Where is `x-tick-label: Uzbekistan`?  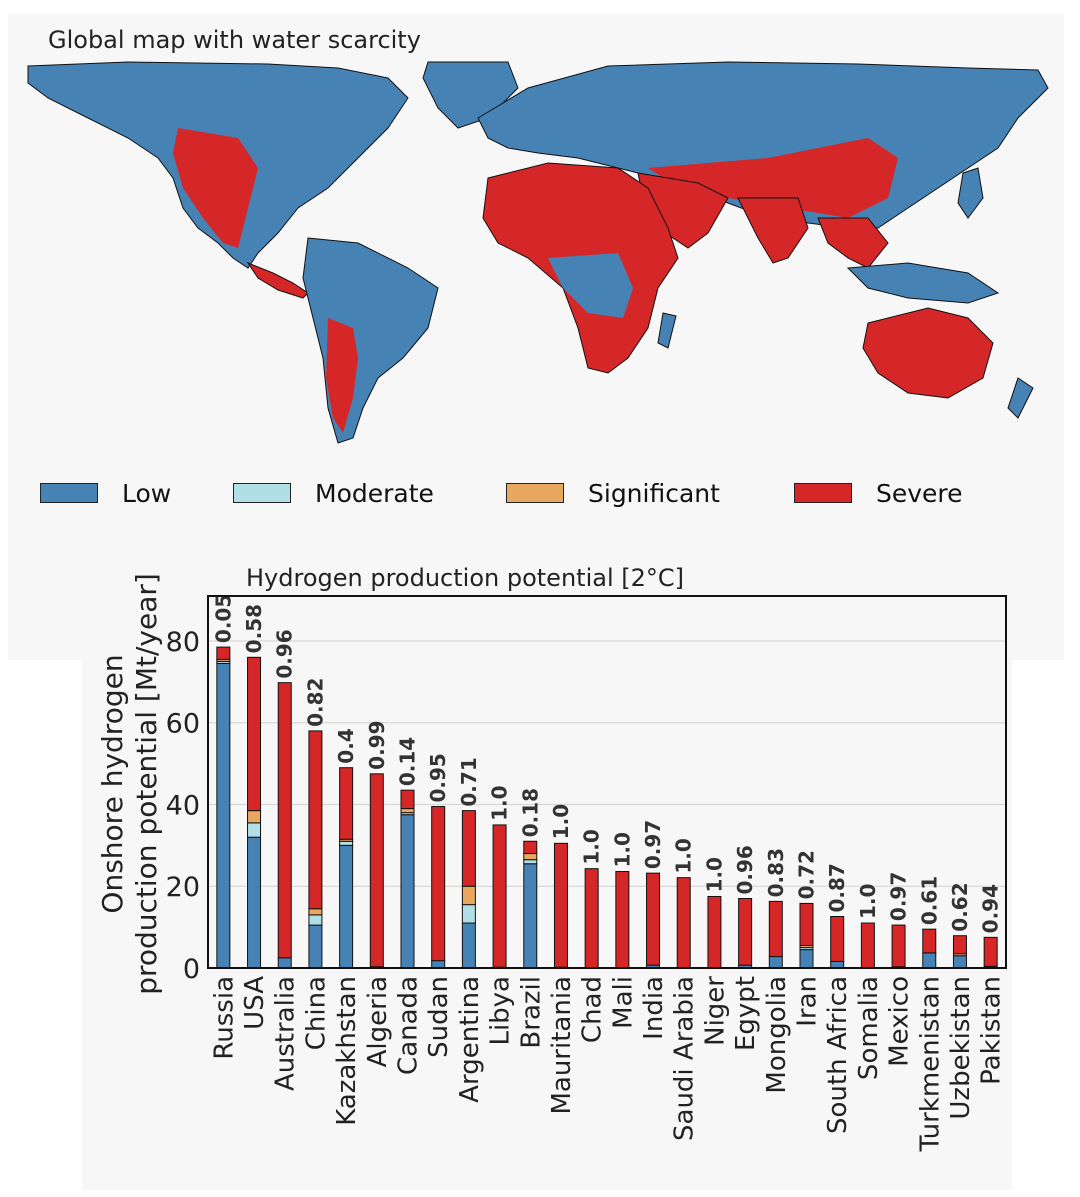
x-tick-label: Uzbekistan is located at coordinates (961, 1048).